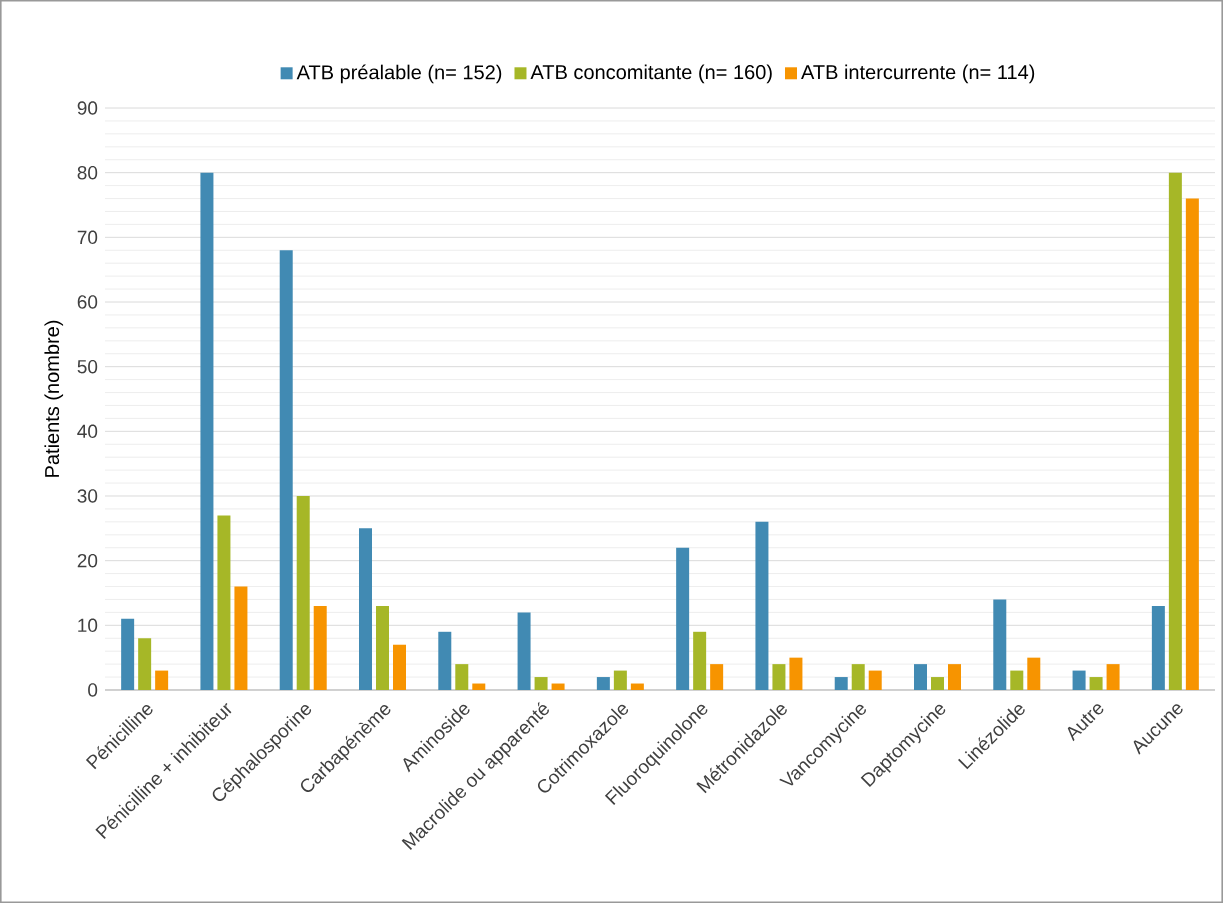 Image resolution: width=1223 pixels, height=903 pixels. What do you see at coordinates (87, 237) in the screenshot?
I see `y-tick-label: 70` at bounding box center [87, 237].